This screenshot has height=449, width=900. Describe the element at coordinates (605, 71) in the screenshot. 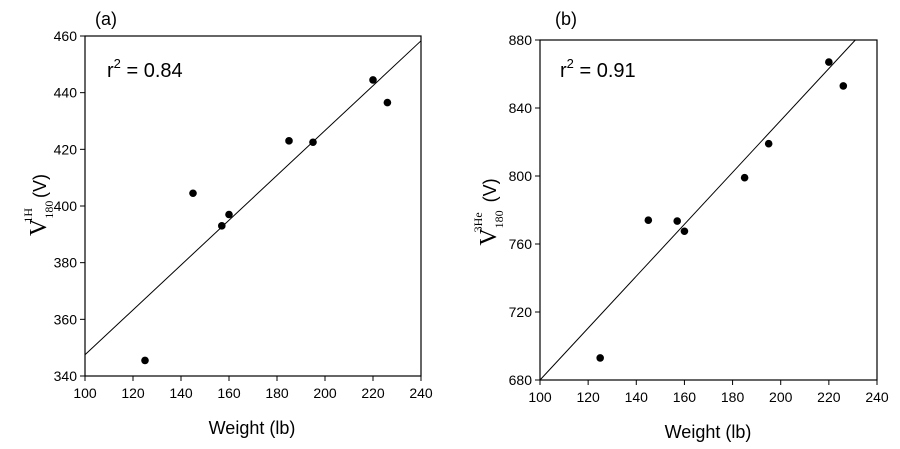

I see `panel-b-r2-suffix: = 0.91` at that location.